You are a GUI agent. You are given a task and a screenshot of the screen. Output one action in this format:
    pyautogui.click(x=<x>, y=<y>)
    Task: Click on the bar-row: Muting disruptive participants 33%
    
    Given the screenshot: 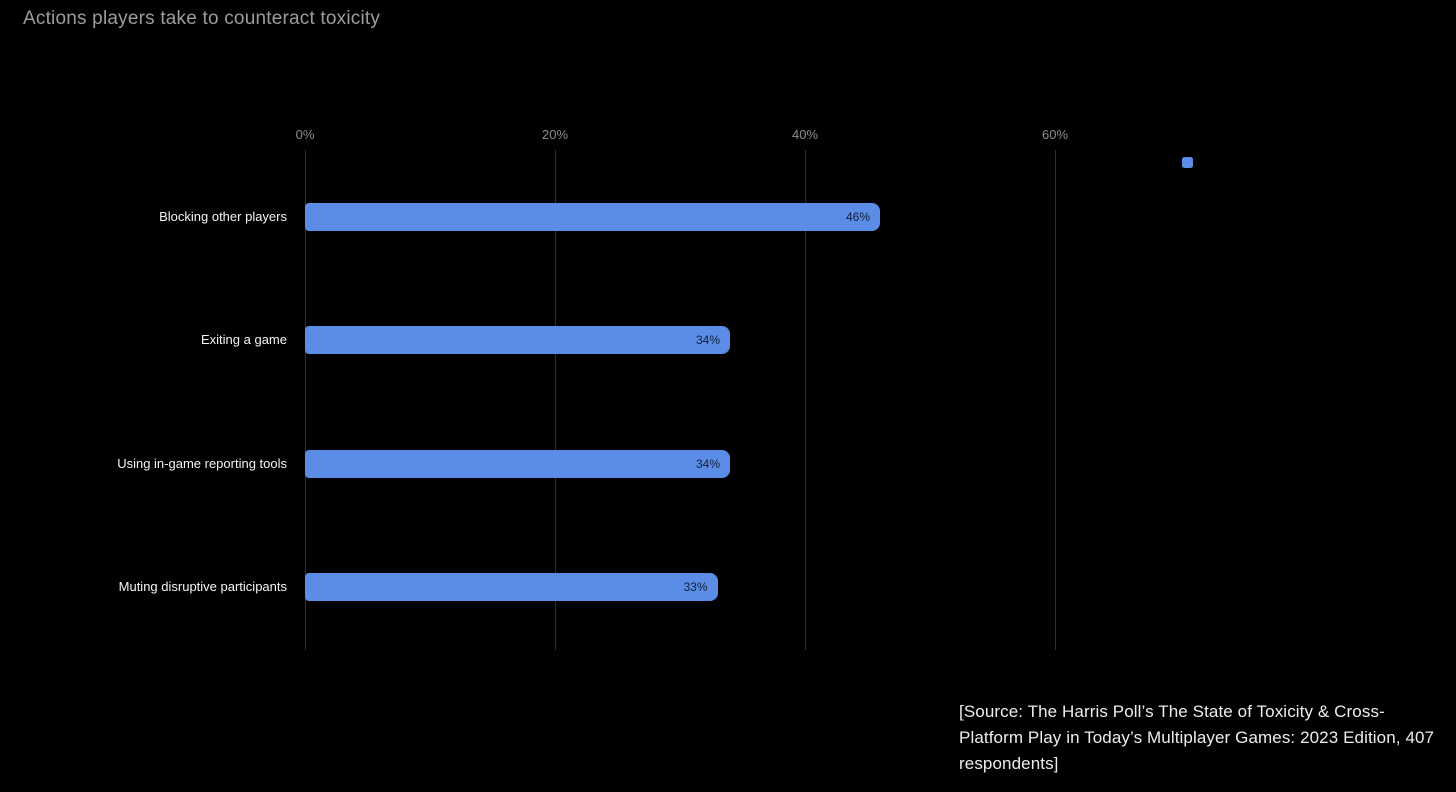 What is the action you would take?
    pyautogui.click(x=728, y=587)
    